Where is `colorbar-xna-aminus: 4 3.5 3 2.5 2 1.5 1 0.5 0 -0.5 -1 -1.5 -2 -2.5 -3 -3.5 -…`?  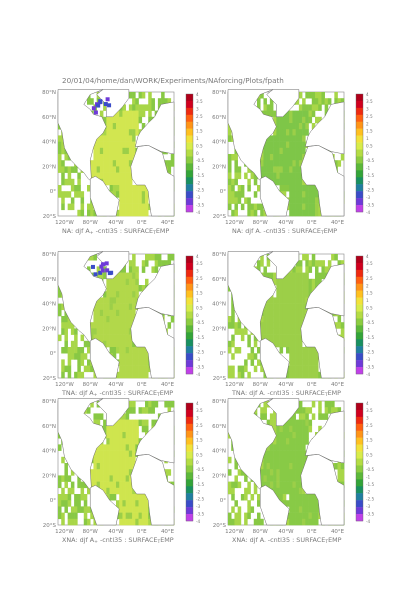 colorbar-xna-aminus: 4 3.5 3 2.5 2 1.5 1 0.5 0 -0.5 -1 -1.5 -2 -2.5 -3 -3.5 -… is located at coordinates (365, 462).